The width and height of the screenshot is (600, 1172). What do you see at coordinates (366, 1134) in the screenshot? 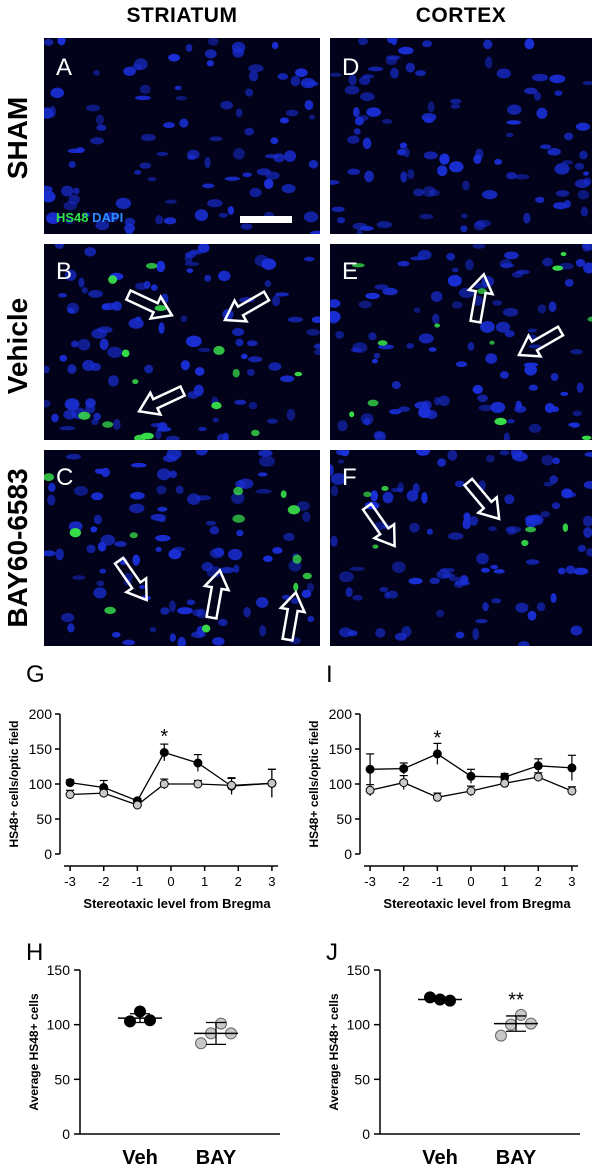
I see `y-tick-label: 0` at bounding box center [366, 1134].